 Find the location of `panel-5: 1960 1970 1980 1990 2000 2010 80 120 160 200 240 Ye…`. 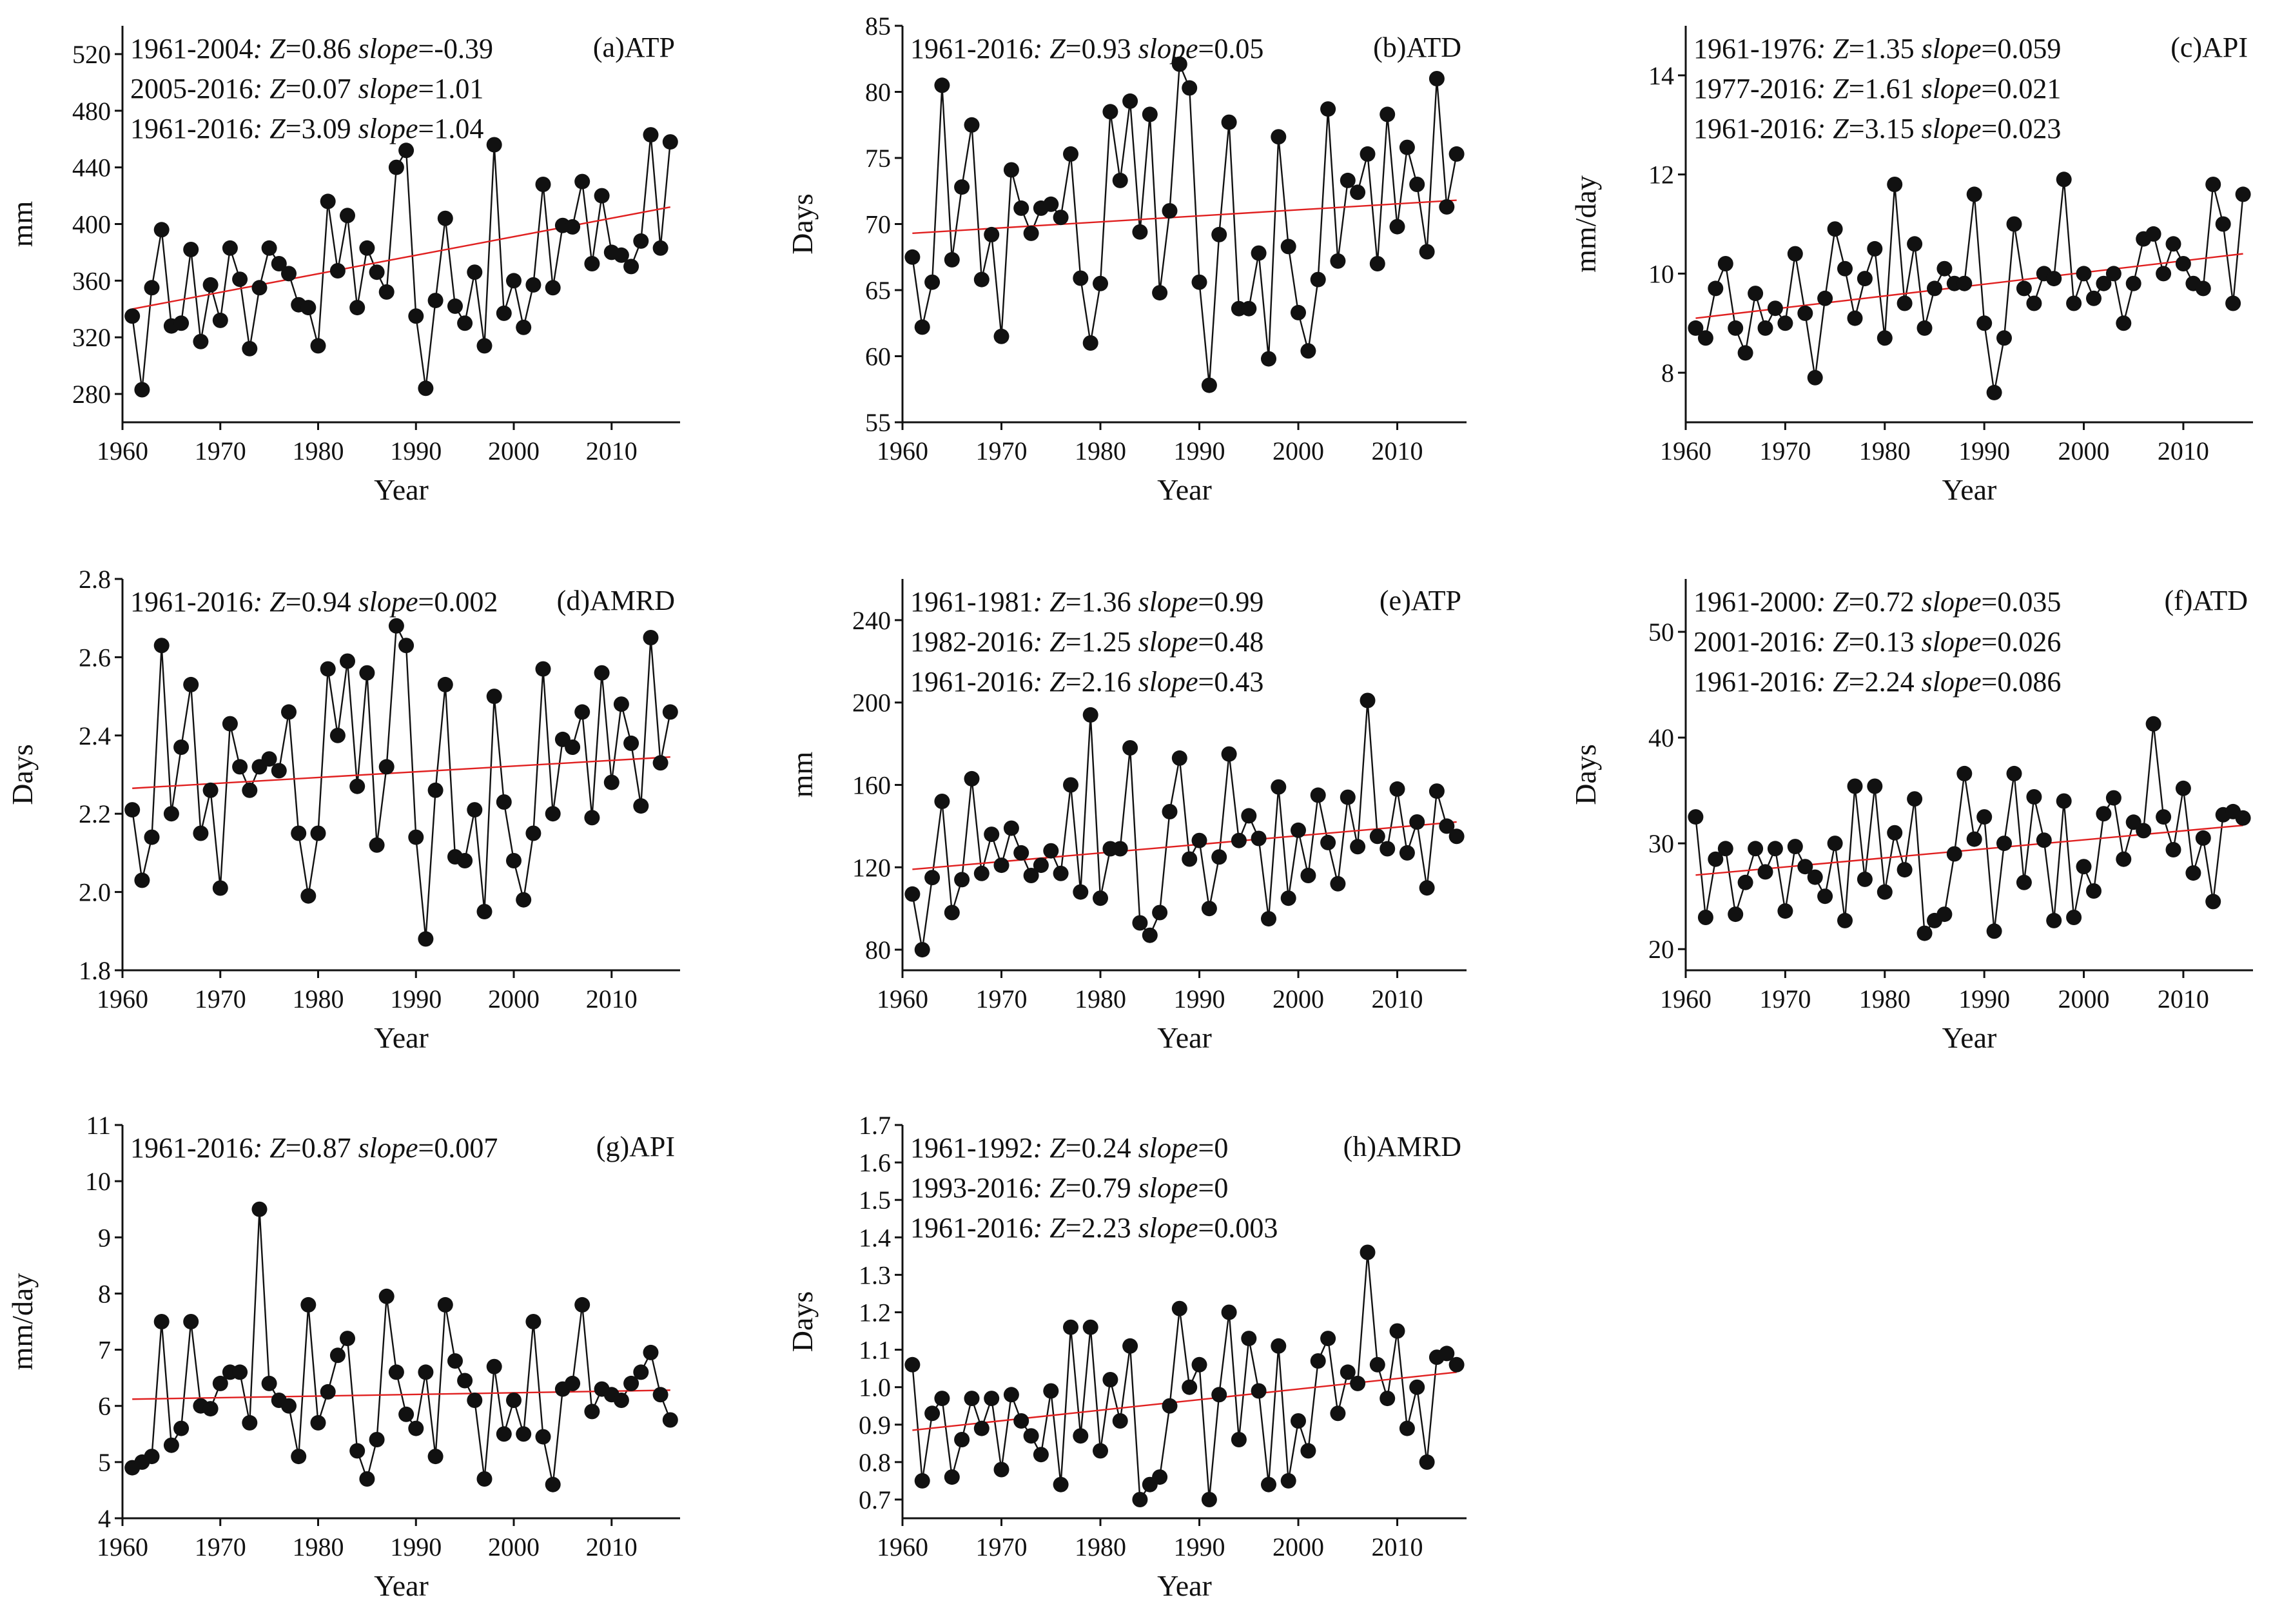

panel-5: 1960 1970 1980 1990 2000 2010 80 120 160 200 240 Ye… is located at coordinates (1126, 816).